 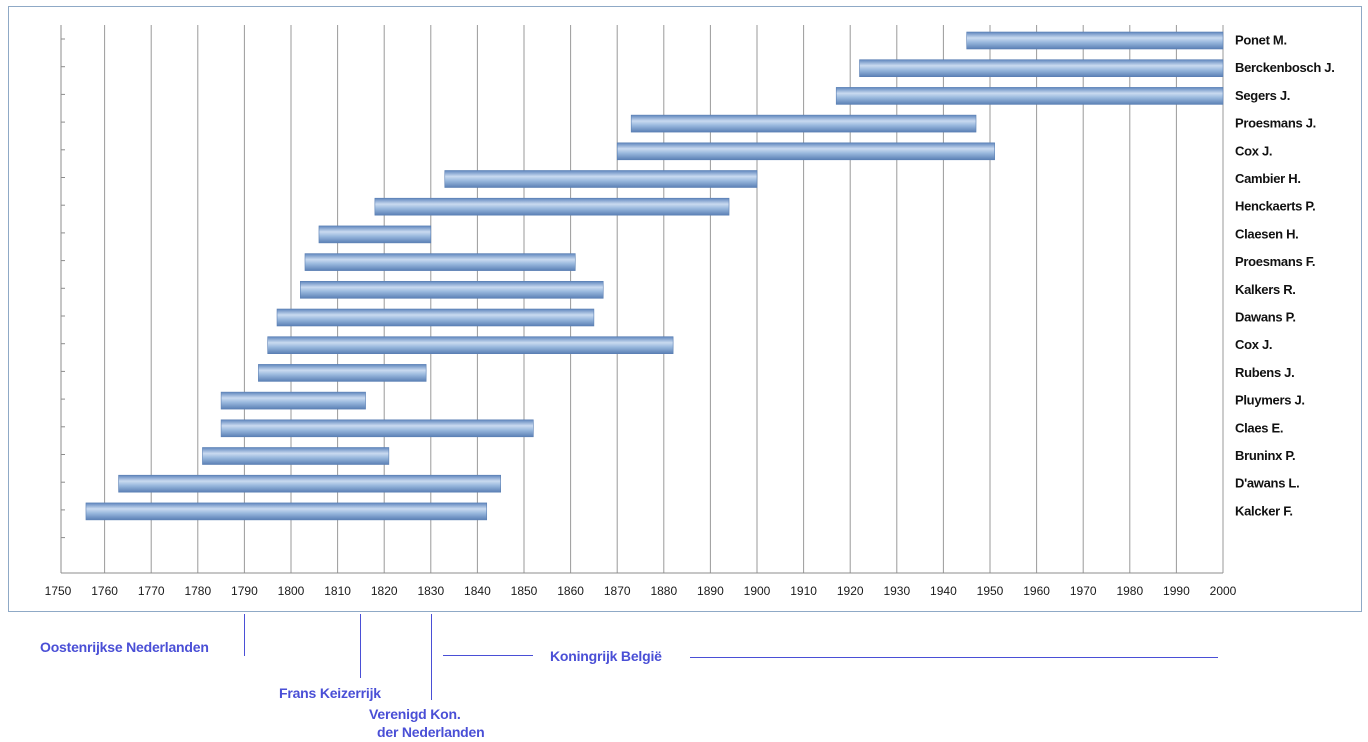 What do you see at coordinates (1264, 510) in the screenshot?
I see `bar-label-17: Kalcker F.` at bounding box center [1264, 510].